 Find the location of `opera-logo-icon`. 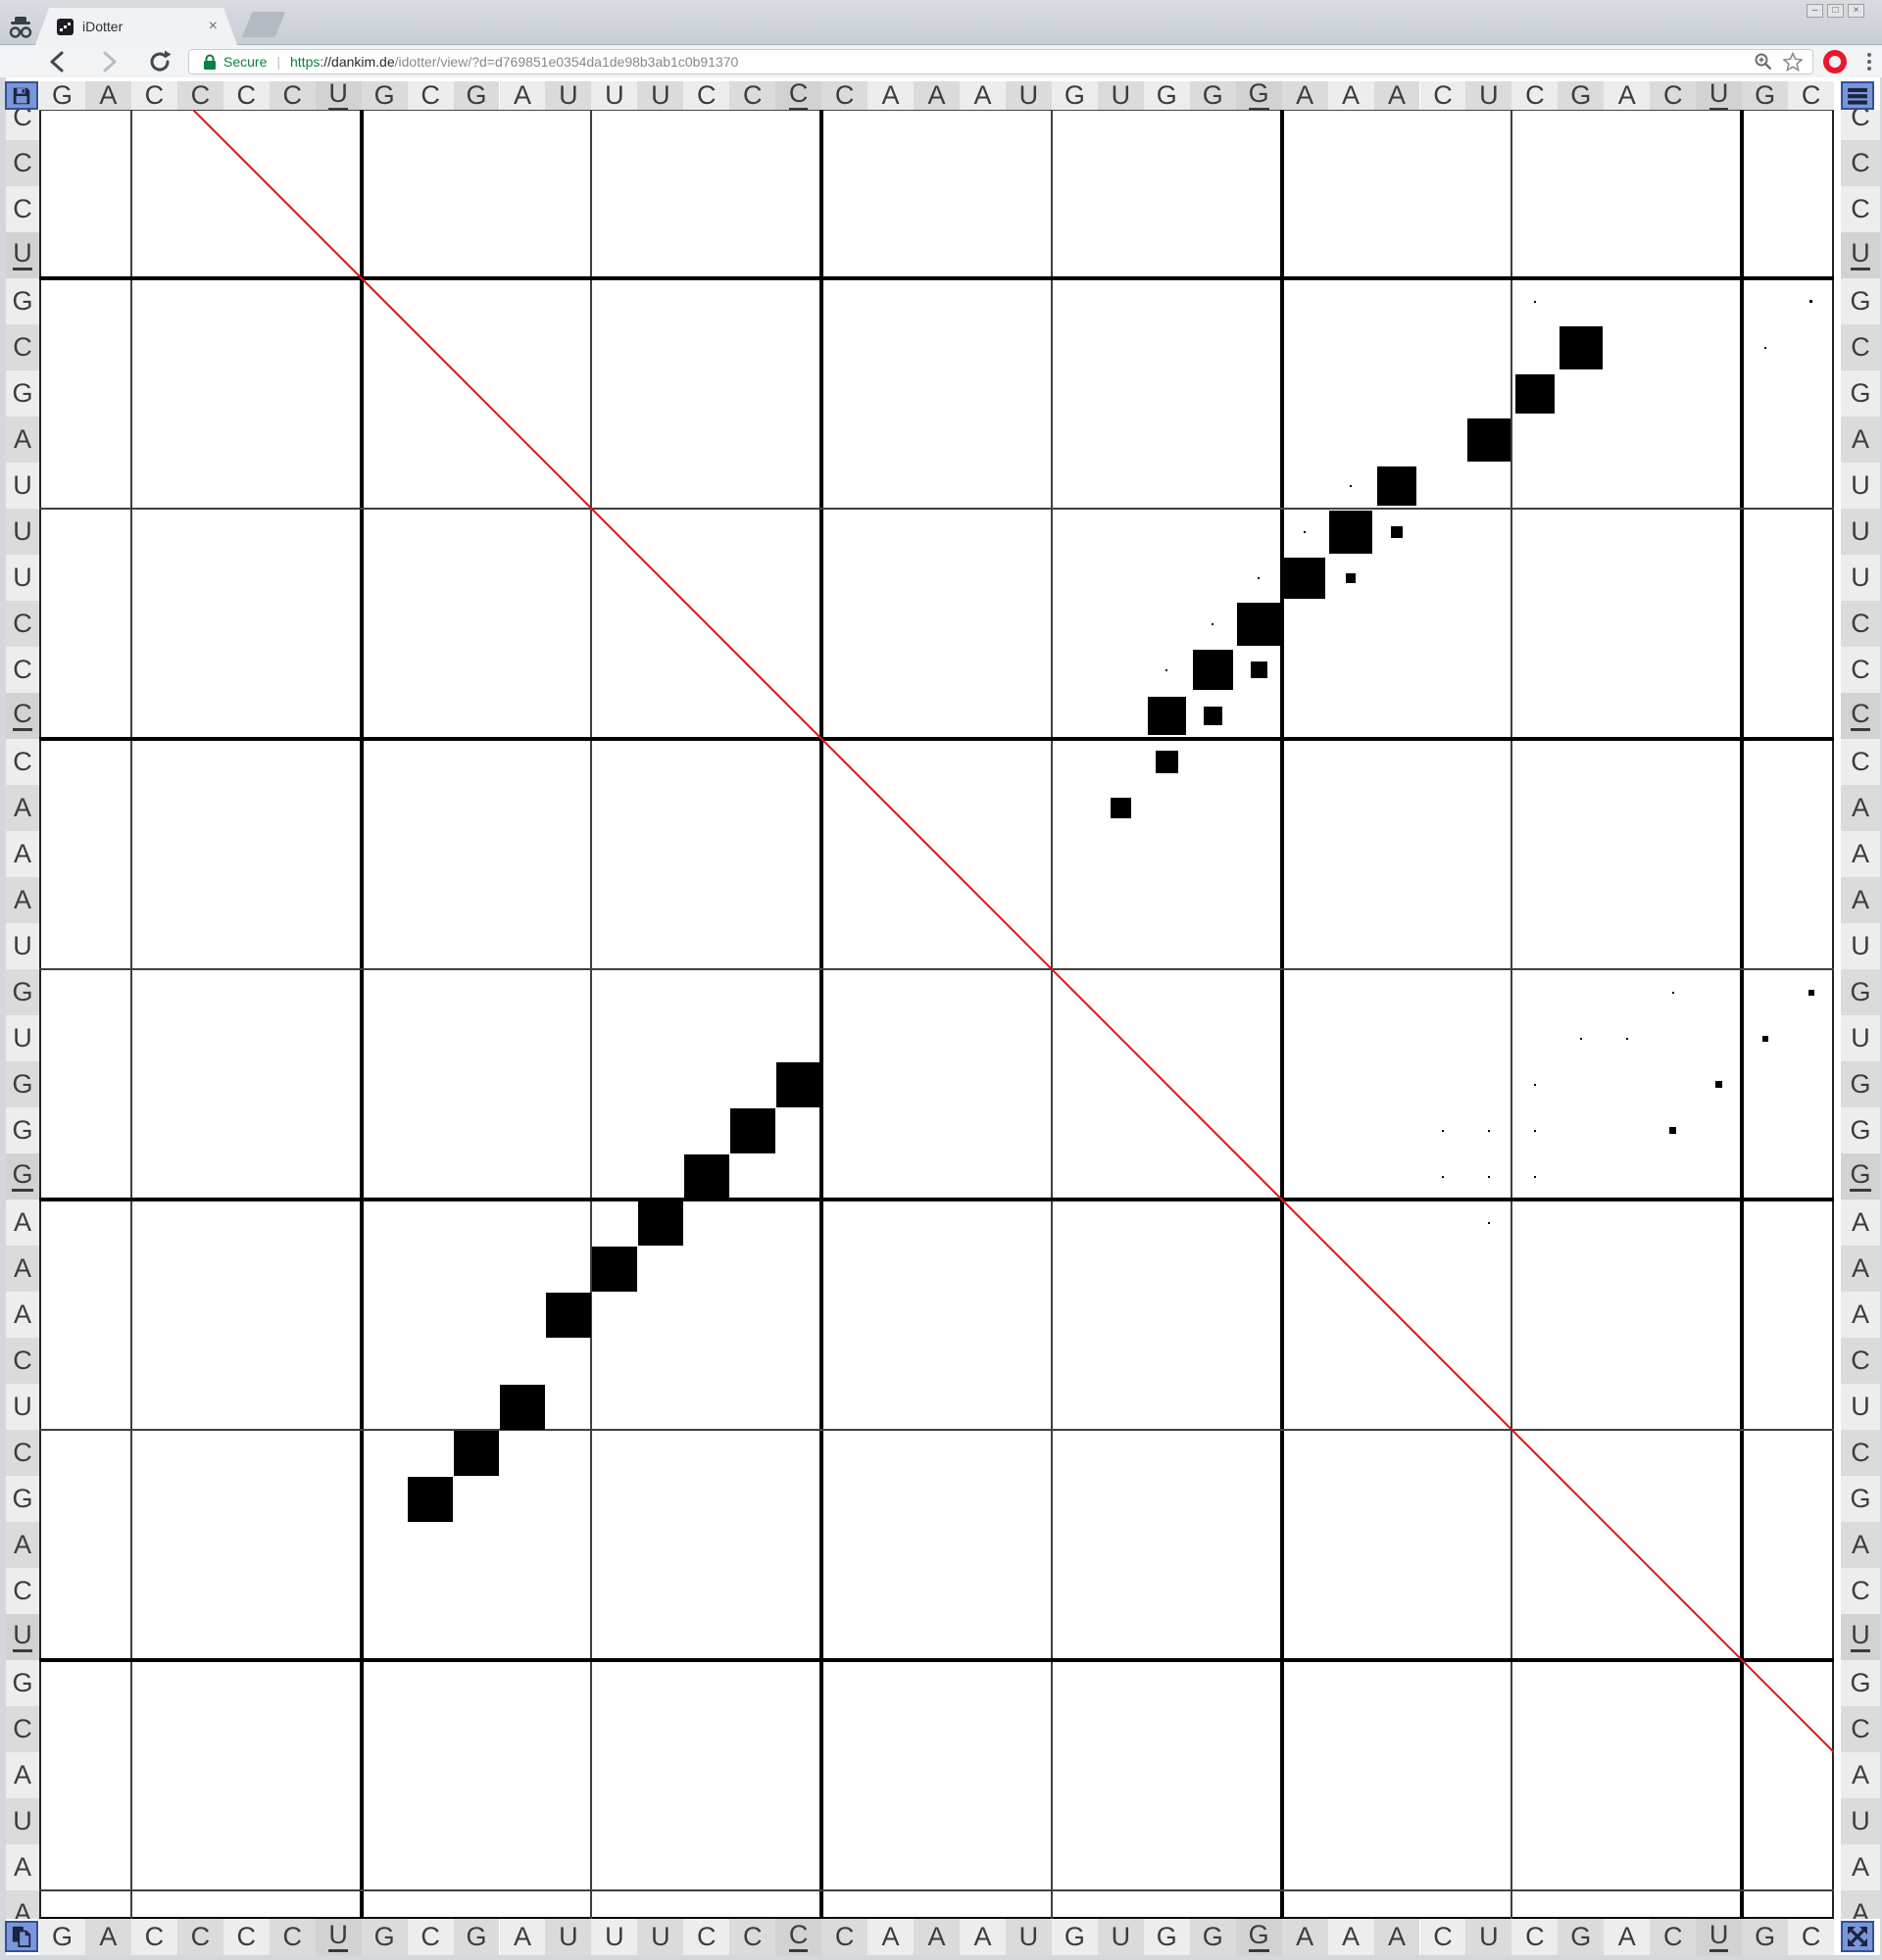

opera-logo-icon is located at coordinates (1835, 62).